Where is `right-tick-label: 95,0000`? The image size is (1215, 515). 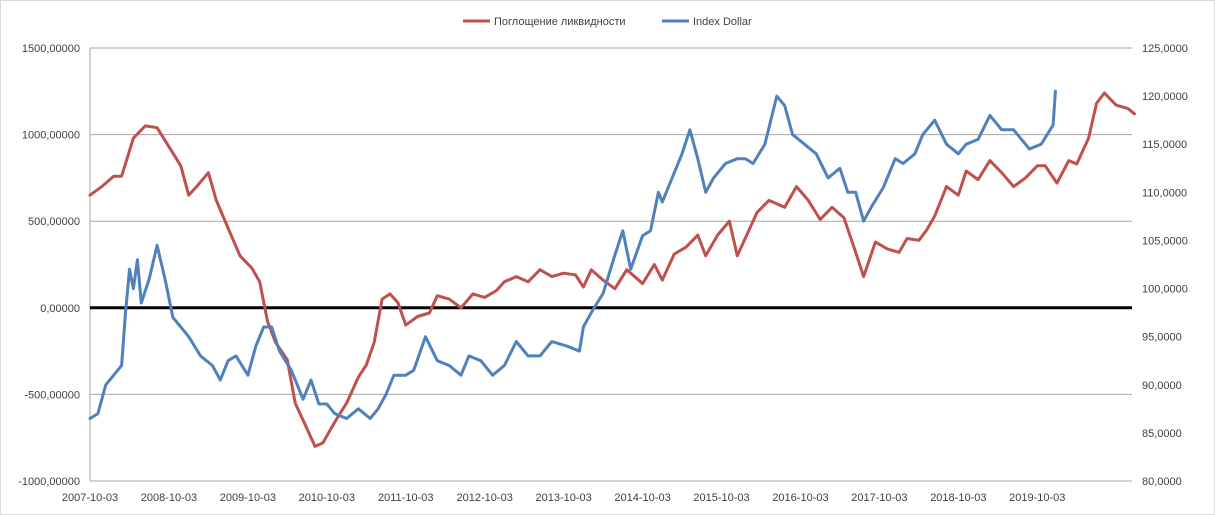
right-tick-label: 95,0000 is located at coordinates (1162, 338).